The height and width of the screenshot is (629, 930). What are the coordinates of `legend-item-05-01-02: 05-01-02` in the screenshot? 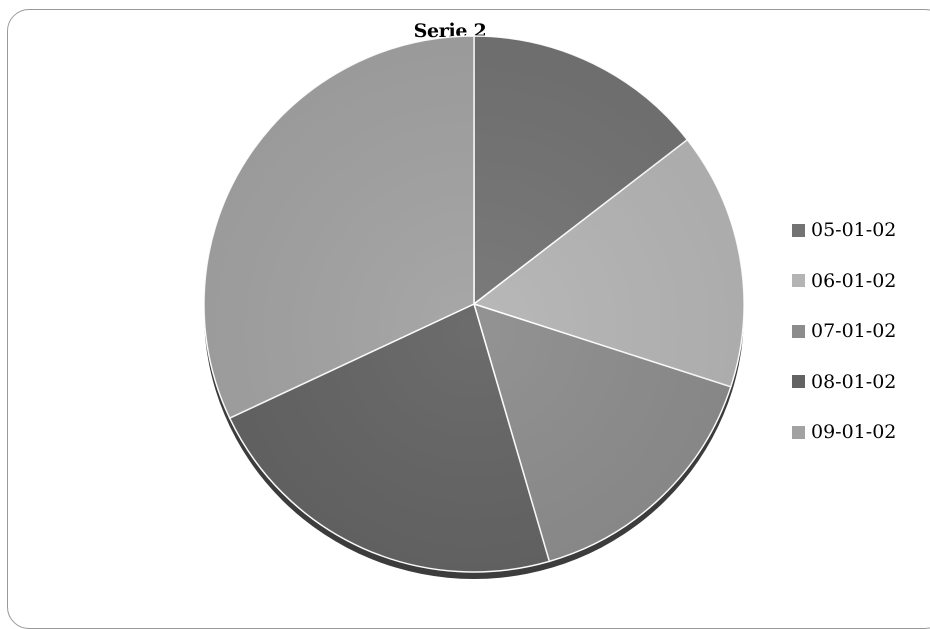 It's located at (844, 230).